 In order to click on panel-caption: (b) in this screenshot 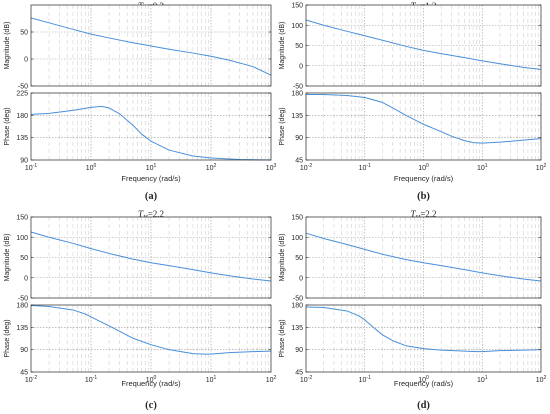, I will do `click(423, 196)`.